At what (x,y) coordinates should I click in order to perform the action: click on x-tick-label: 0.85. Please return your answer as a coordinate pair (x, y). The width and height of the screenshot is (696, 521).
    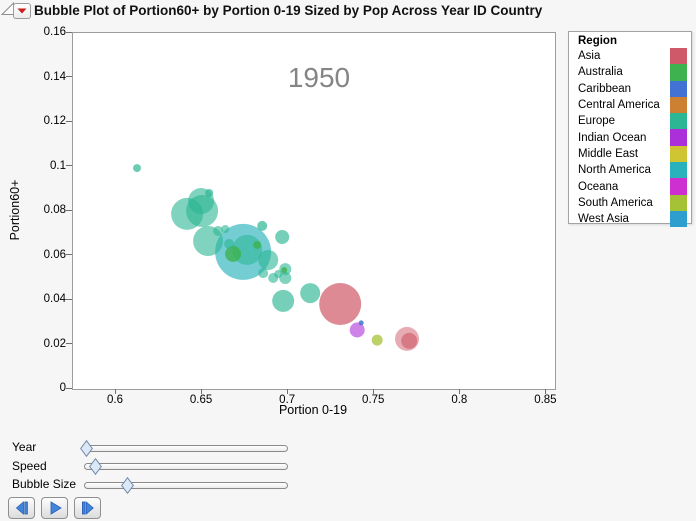
    Looking at the image, I should click on (545, 400).